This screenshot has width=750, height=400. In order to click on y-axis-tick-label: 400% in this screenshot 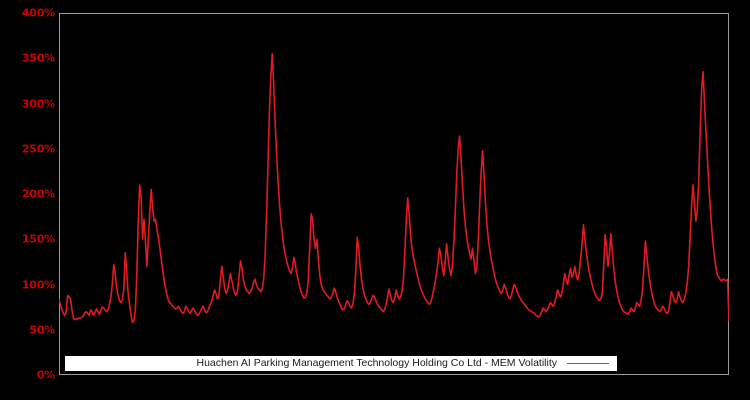, I will do `click(38, 13)`.